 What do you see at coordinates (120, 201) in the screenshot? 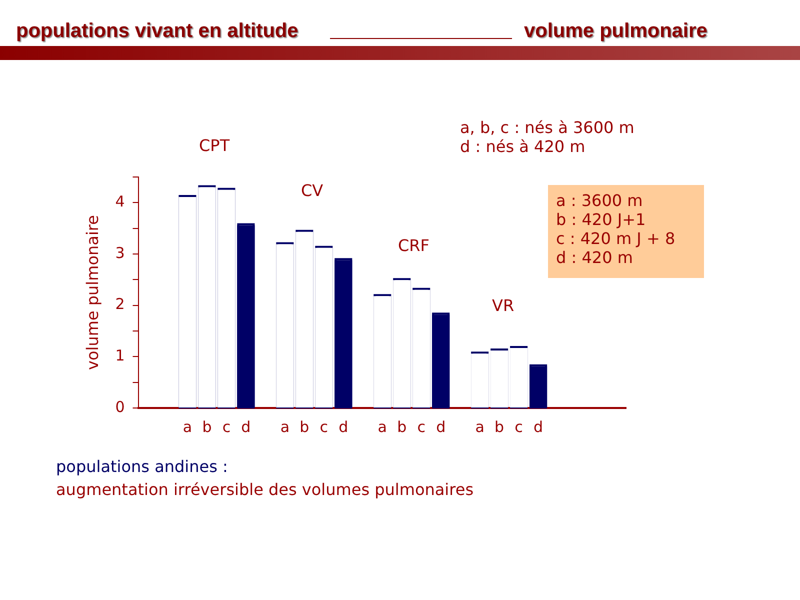
I see `y-tick-label: 4` at bounding box center [120, 201].